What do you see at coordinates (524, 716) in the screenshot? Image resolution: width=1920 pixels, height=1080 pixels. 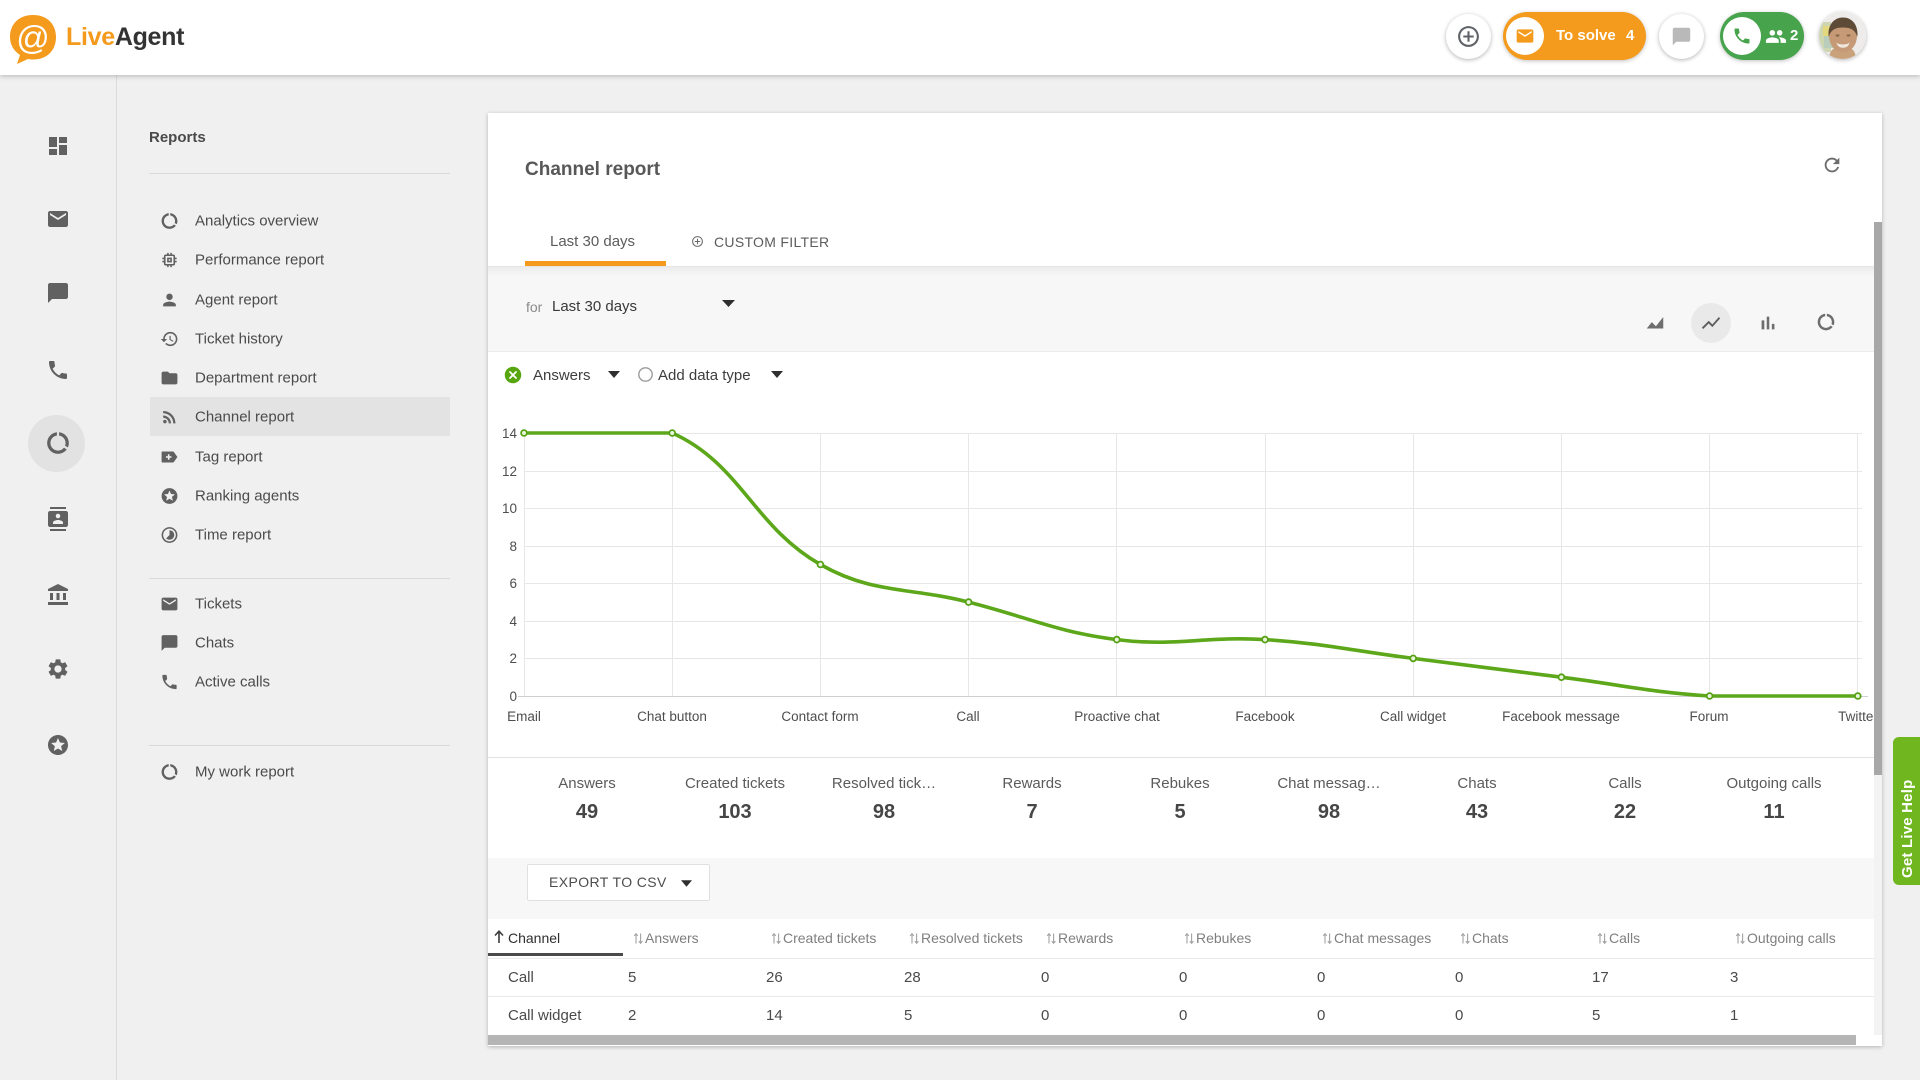 I see `svg-text: Email` at bounding box center [524, 716].